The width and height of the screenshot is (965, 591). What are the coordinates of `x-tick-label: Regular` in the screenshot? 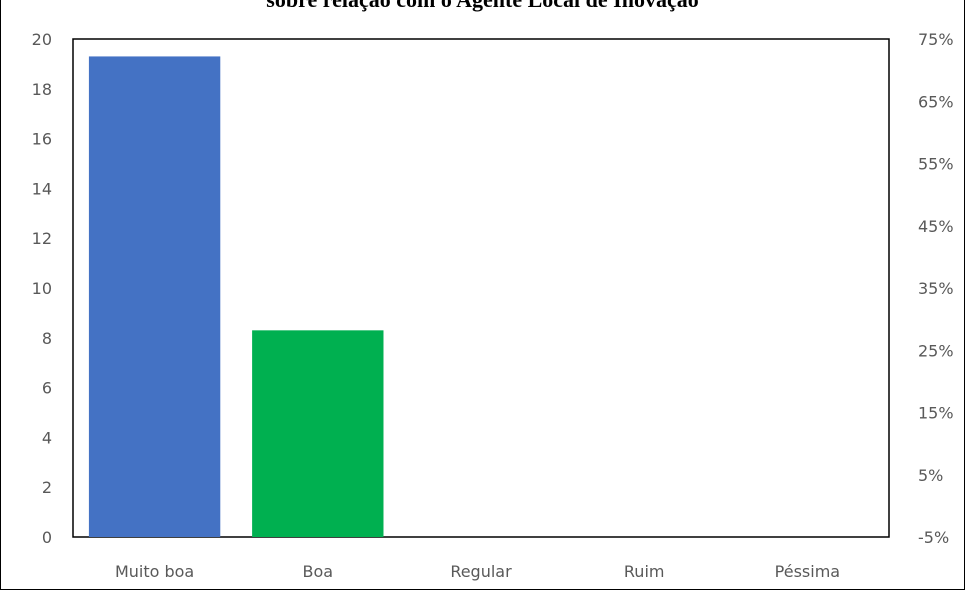 It's located at (481, 571).